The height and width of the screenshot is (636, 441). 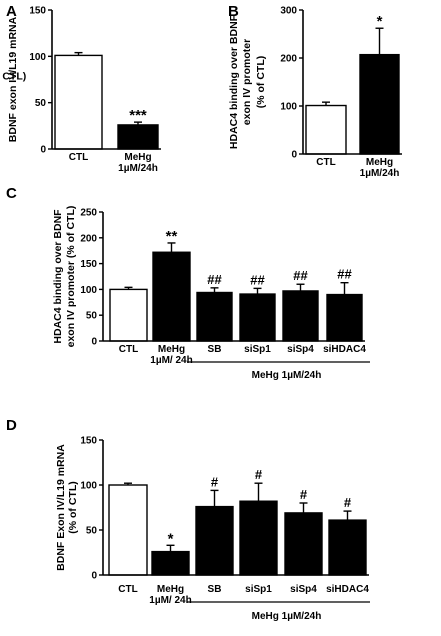 What do you see at coordinates (11, 425) in the screenshot?
I see `panel-letter: D` at bounding box center [11, 425].